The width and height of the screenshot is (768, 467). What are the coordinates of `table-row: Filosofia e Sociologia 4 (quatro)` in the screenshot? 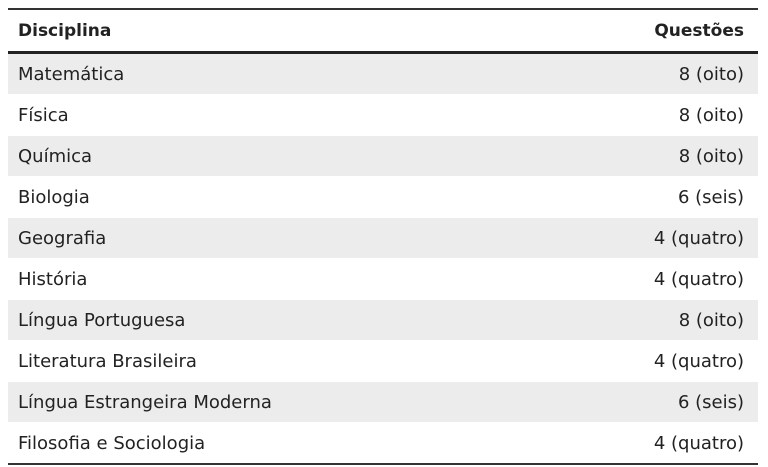 It's located at (383, 443).